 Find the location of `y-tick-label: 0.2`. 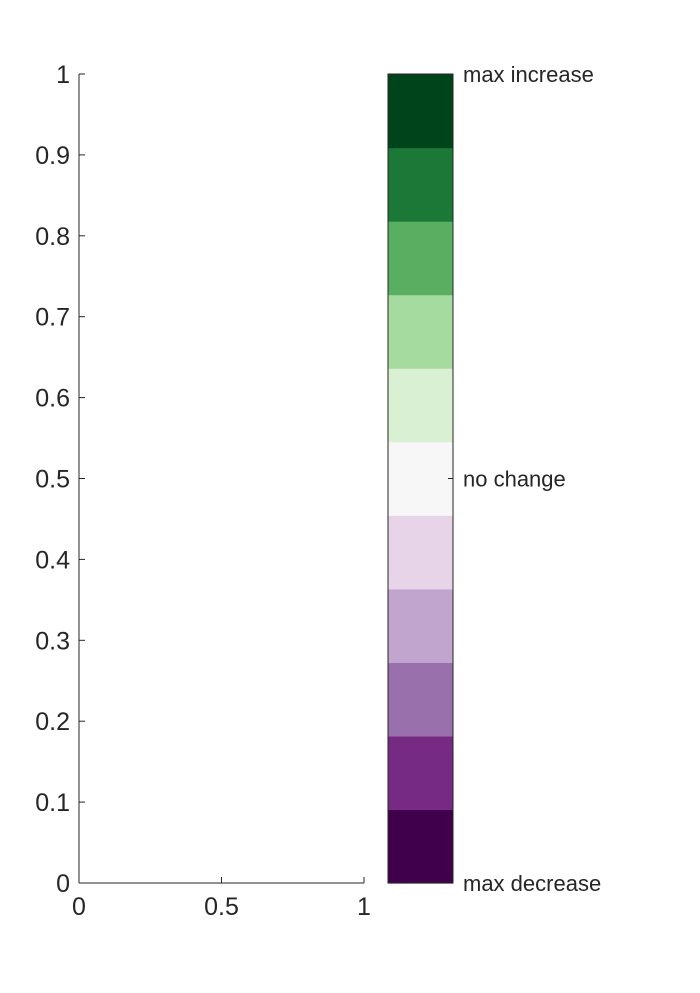

y-tick-label: 0.2 is located at coordinates (52, 722).